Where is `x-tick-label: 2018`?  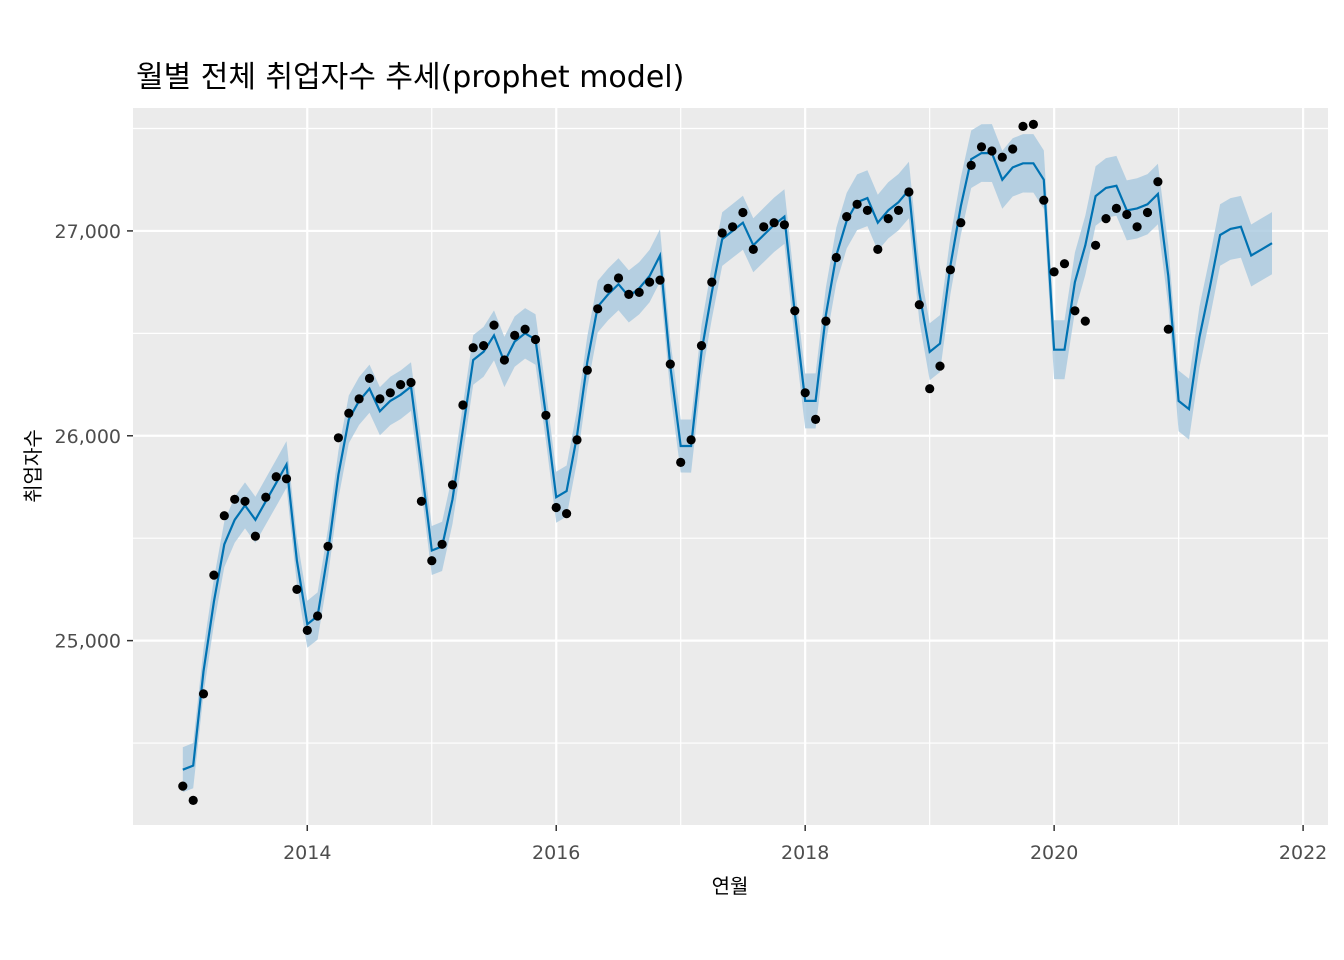
x-tick-label: 2018 is located at coordinates (805, 853).